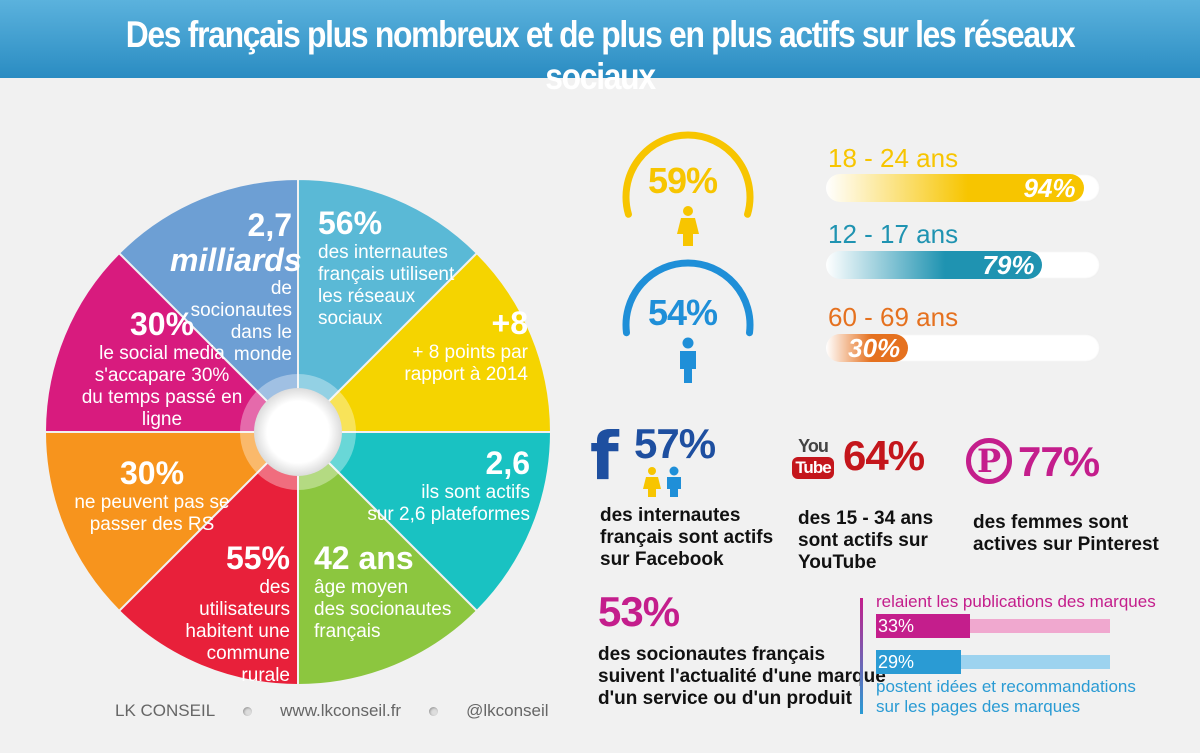  What do you see at coordinates (688, 257) in the screenshot?
I see `gender-rings` at bounding box center [688, 257].